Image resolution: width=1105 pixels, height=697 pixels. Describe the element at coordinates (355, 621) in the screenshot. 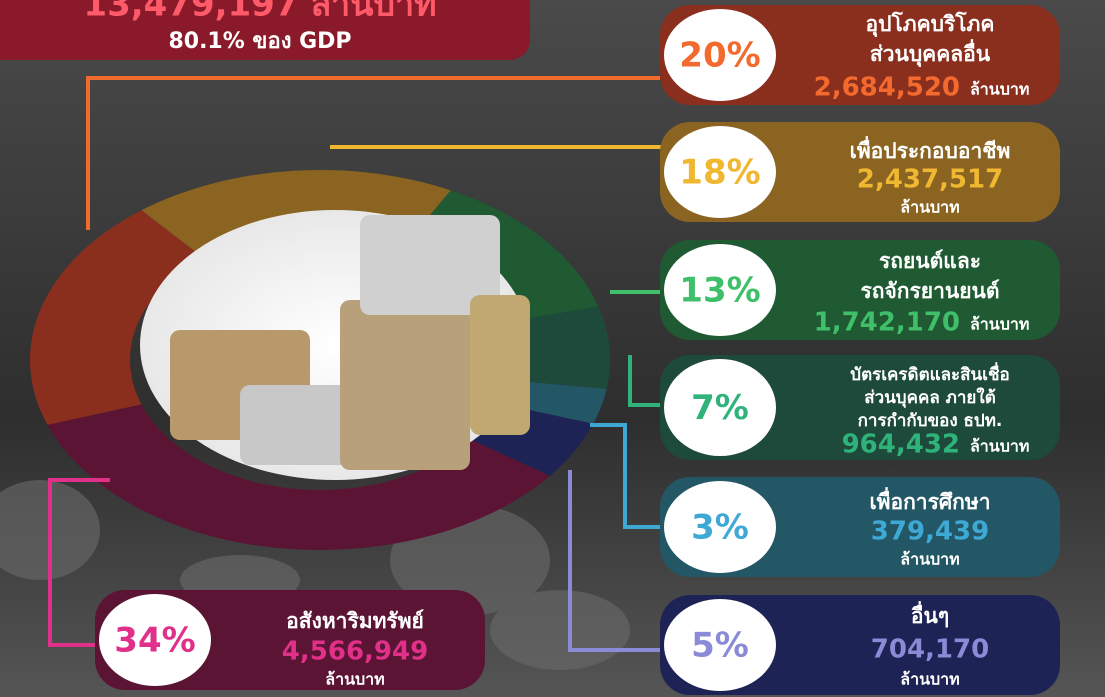

I see `category-label: อสังหาริมทรัพย์` at that location.